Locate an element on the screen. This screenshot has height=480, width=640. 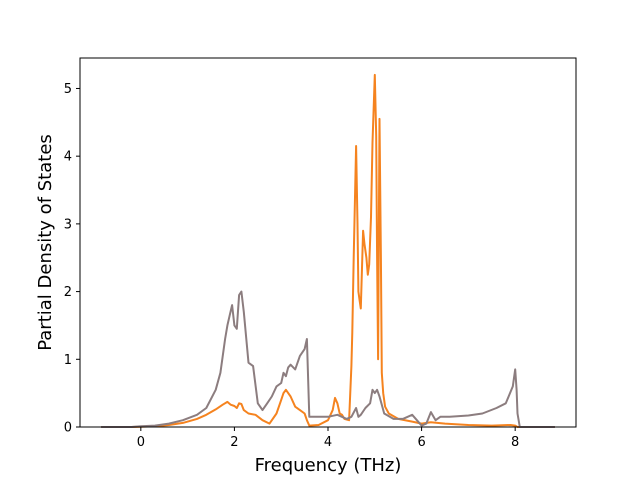
y-tick-label: 4 is located at coordinates (68, 157).